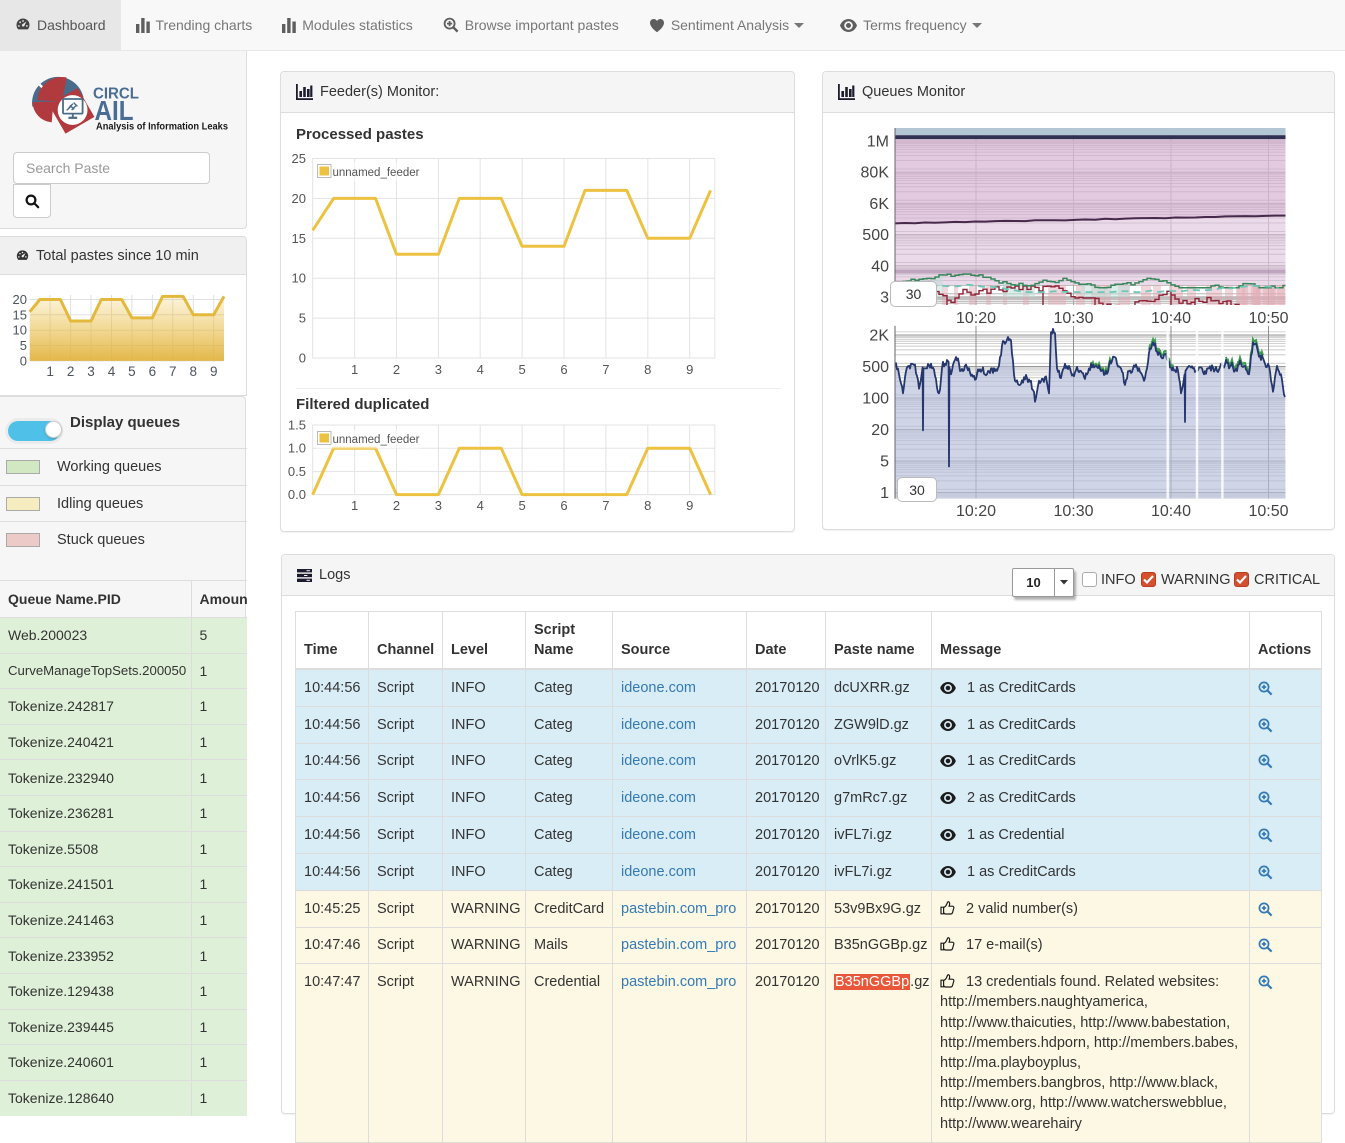 The image size is (1345, 1143). Describe the element at coordinates (162, 127) in the screenshot. I see `svg-text: Analysis of Information Leaks` at that location.